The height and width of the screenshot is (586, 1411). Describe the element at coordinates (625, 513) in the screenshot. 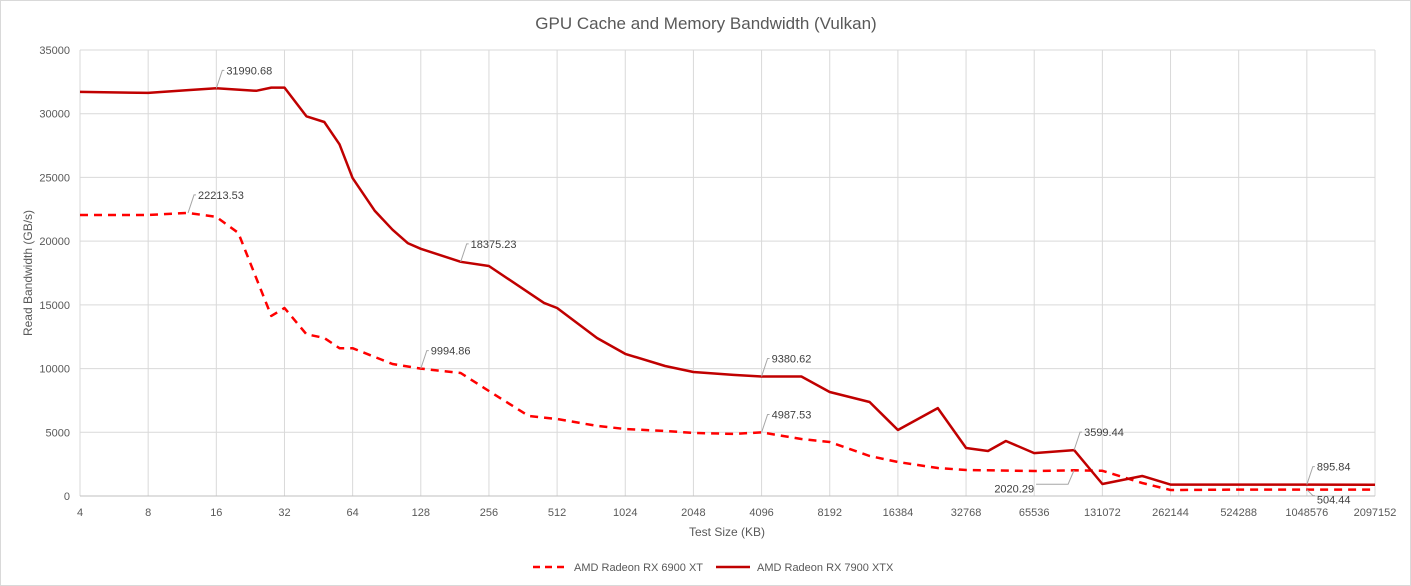

I see `x-tick-label: 1024` at that location.